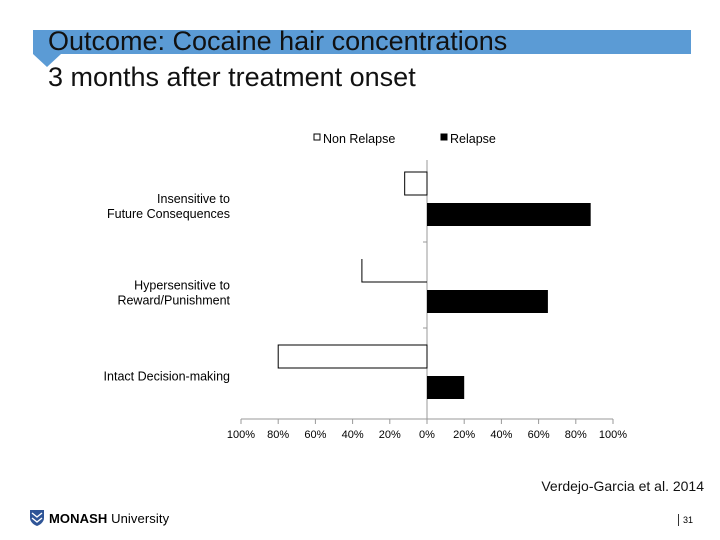  What do you see at coordinates (47, 60) in the screenshot?
I see `title-pointer-shape` at bounding box center [47, 60].